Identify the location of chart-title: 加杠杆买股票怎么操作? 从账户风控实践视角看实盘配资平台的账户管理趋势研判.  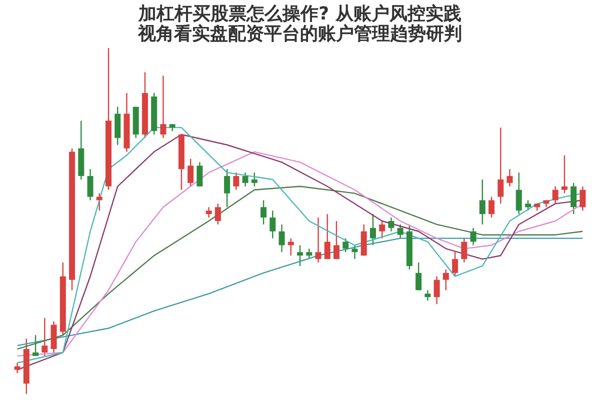
(299, 23).